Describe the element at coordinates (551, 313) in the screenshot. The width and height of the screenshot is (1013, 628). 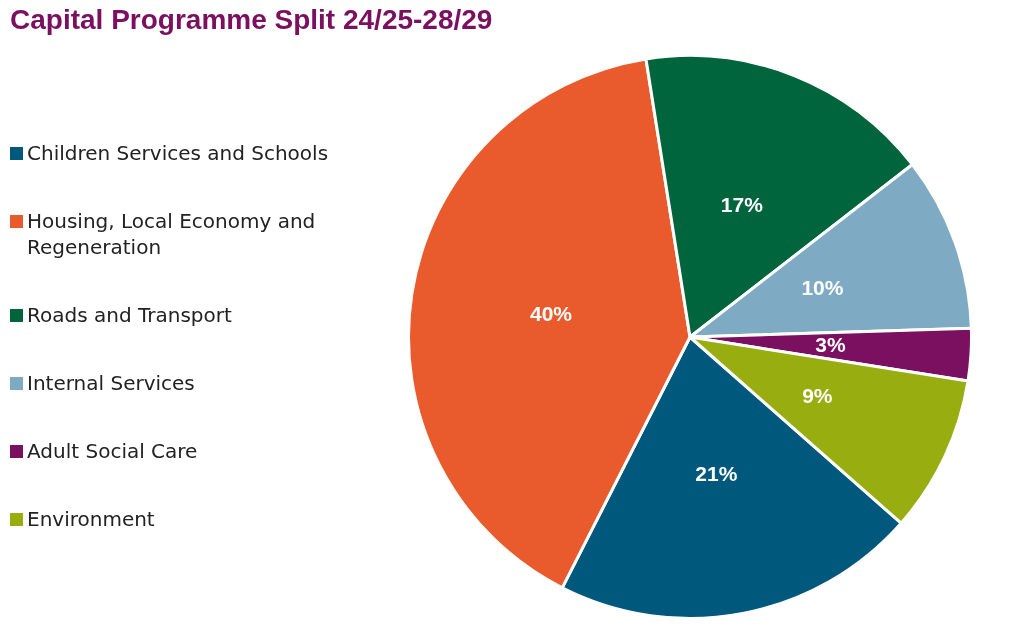
I see `data-label: 40%` at that location.